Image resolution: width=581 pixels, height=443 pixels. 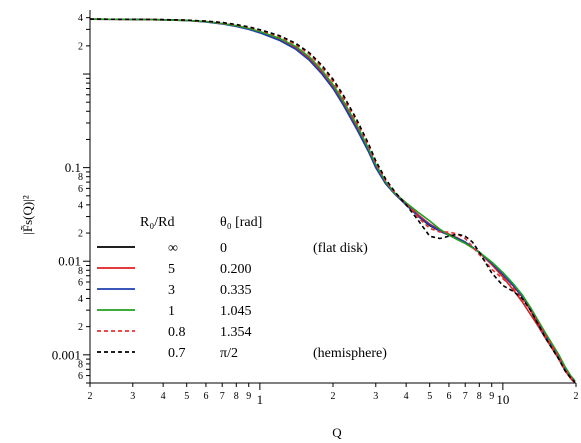 I want to click on y-axis-title: |F̃s(Q)|², so click(x=27, y=215).